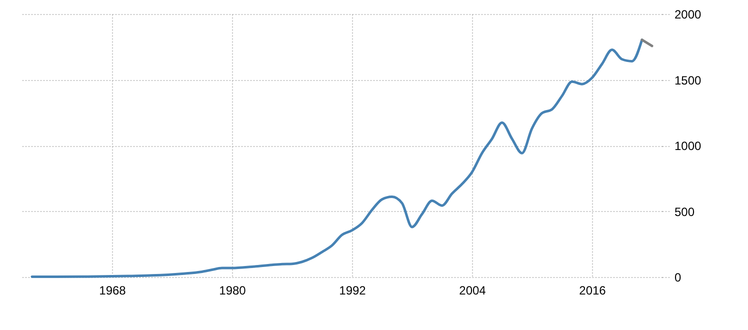 This screenshot has width=748, height=330. Describe the element at coordinates (688, 146) in the screenshot. I see `y-tick-label: 1000` at that location.